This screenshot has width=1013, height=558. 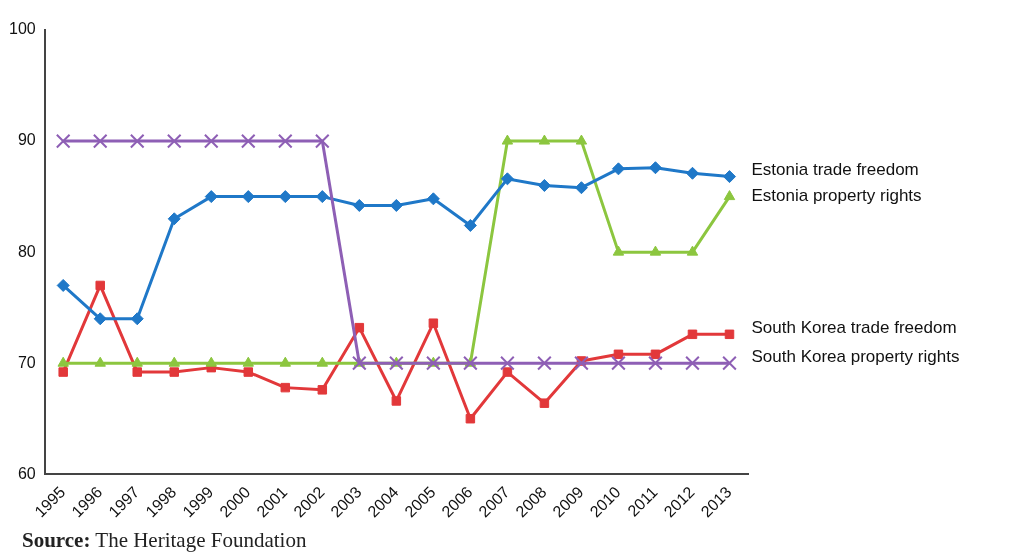 I want to click on y-tick-label: 90, so click(x=26, y=140).